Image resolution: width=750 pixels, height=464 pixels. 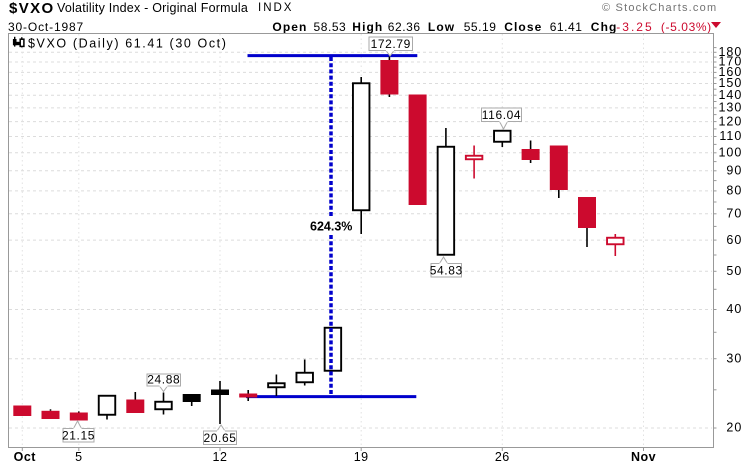 I want to click on svg-text: 140, so click(x=730, y=95).